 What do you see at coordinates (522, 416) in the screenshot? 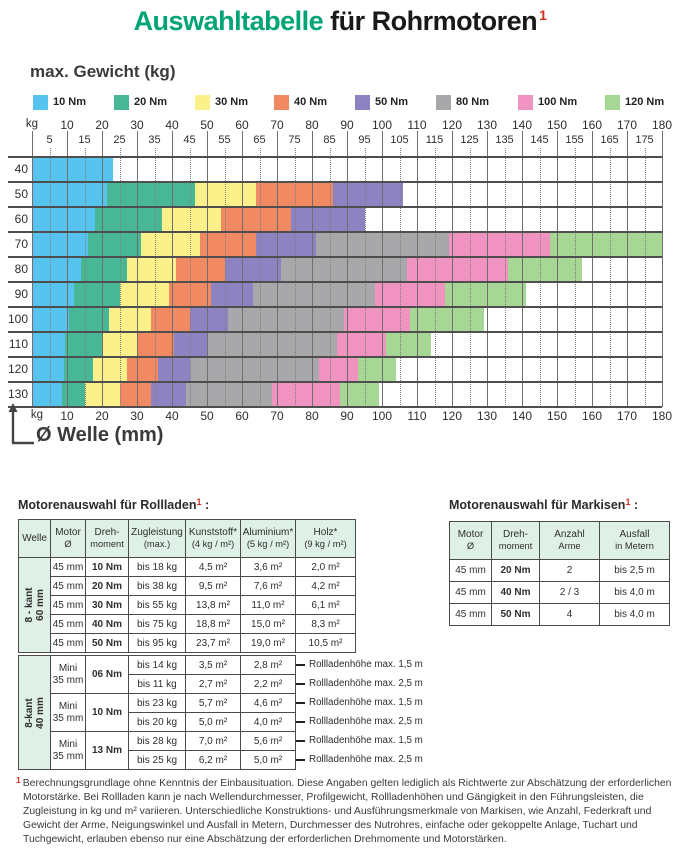
I see `x-axis-label-bottom: 140` at bounding box center [522, 416].